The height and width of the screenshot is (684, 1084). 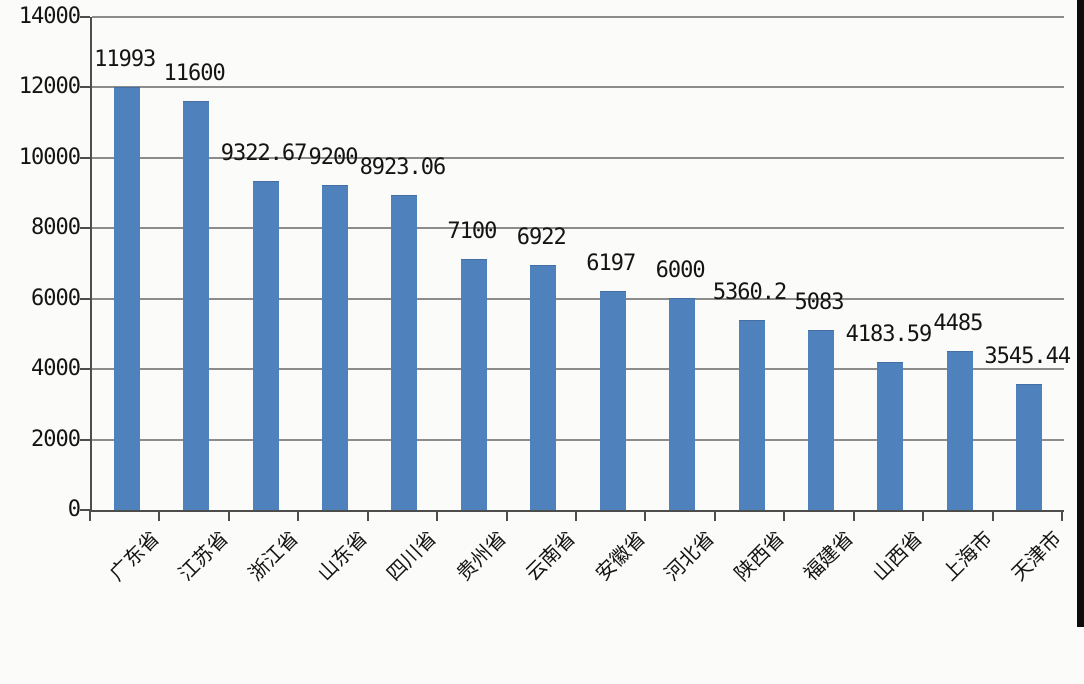 What do you see at coordinates (543, 387) in the screenshot?
I see `bar-云南省` at bounding box center [543, 387].